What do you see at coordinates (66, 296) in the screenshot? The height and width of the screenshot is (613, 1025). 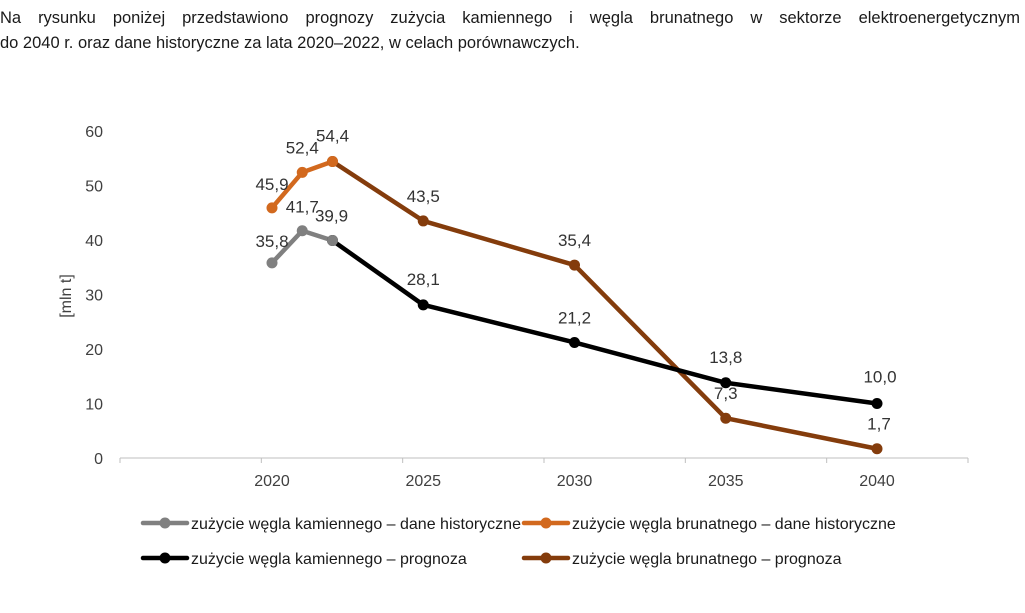 I see `y-axis-label: [mln t]` at bounding box center [66, 296].